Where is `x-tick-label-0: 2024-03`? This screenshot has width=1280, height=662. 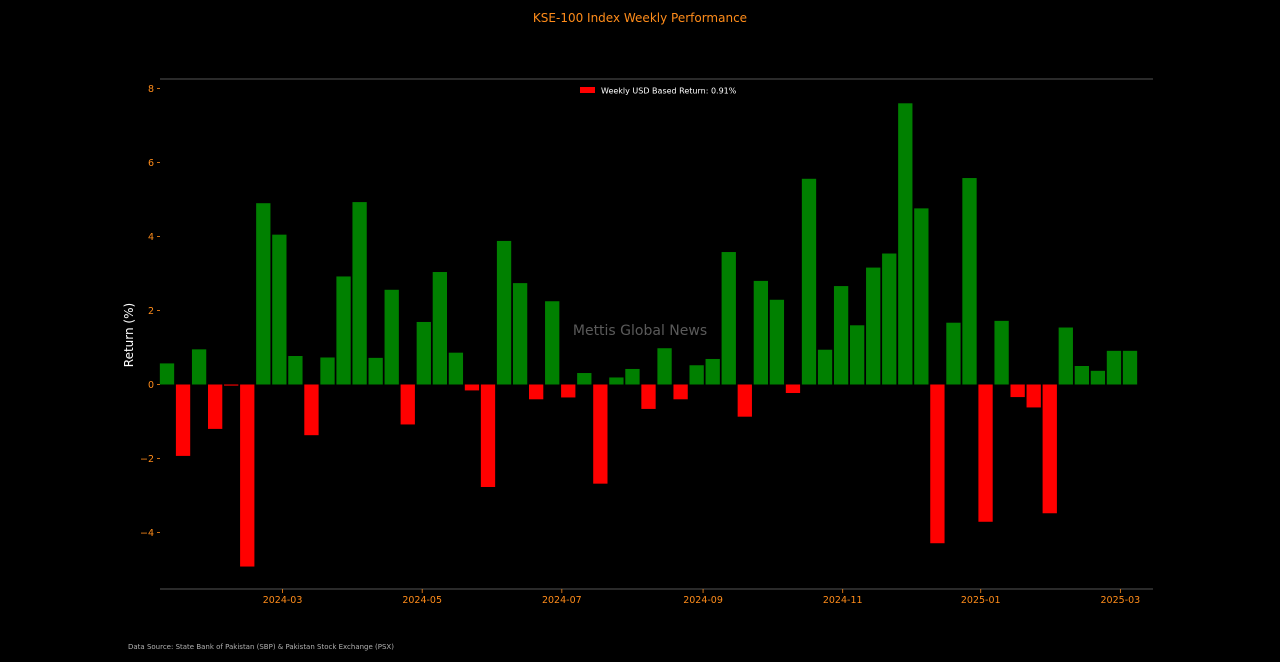 x-tick-label-0: 2024-03 is located at coordinates (283, 600).